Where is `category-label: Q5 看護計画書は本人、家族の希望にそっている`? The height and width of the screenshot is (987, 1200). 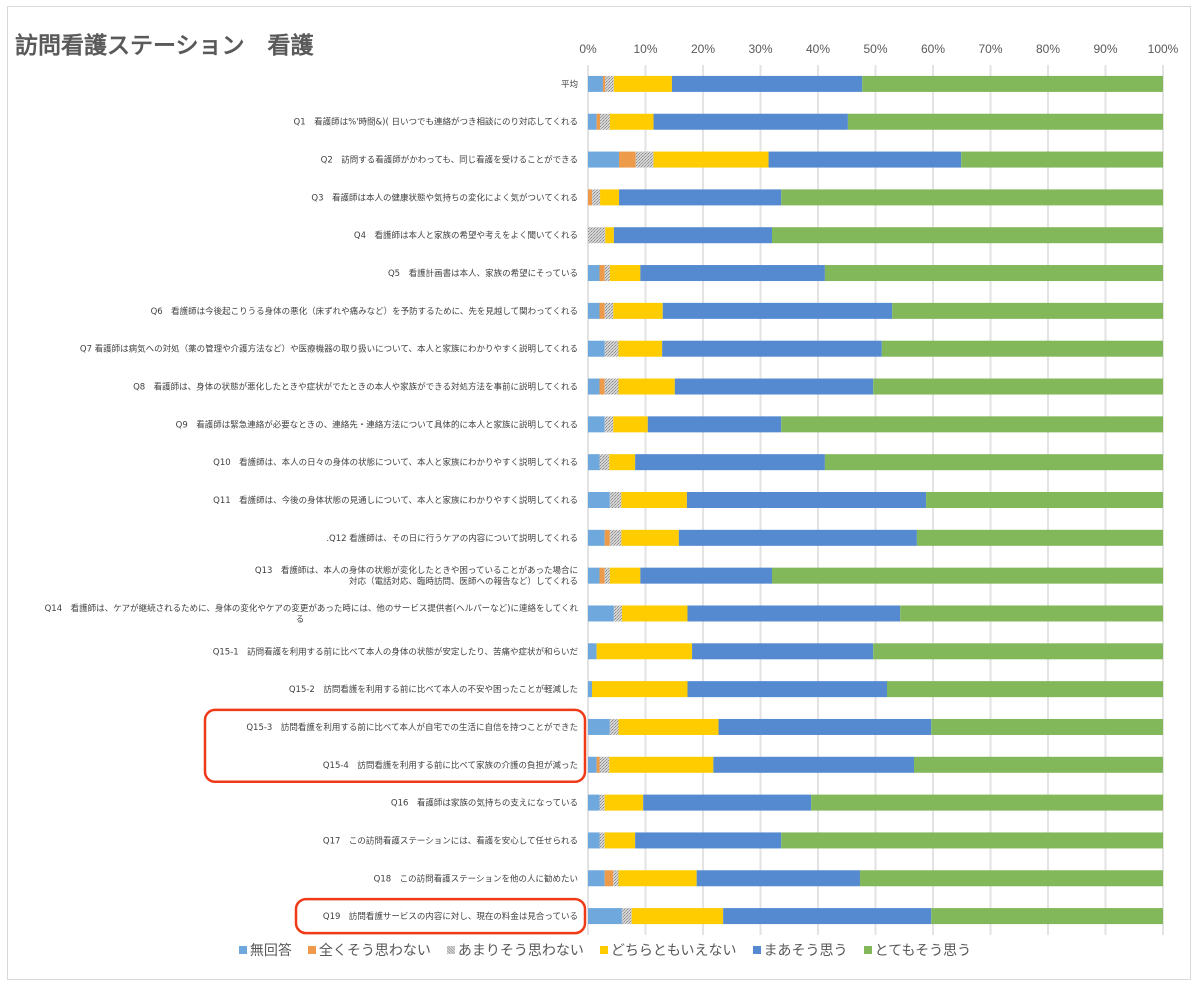
category-label: Q5 看護計画書は本人、家族の希望にそっている is located at coordinates (483, 273).